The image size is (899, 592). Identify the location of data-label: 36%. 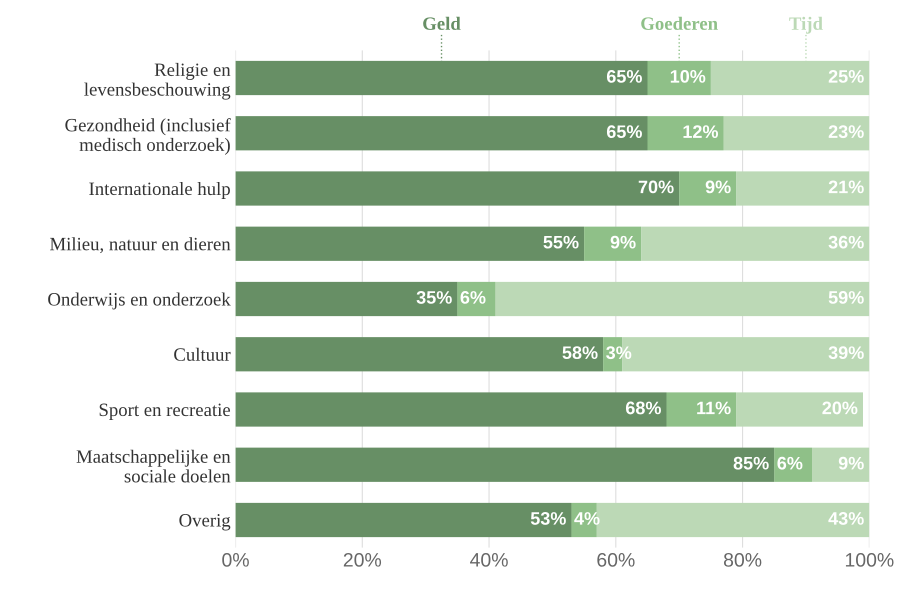
(846, 242).